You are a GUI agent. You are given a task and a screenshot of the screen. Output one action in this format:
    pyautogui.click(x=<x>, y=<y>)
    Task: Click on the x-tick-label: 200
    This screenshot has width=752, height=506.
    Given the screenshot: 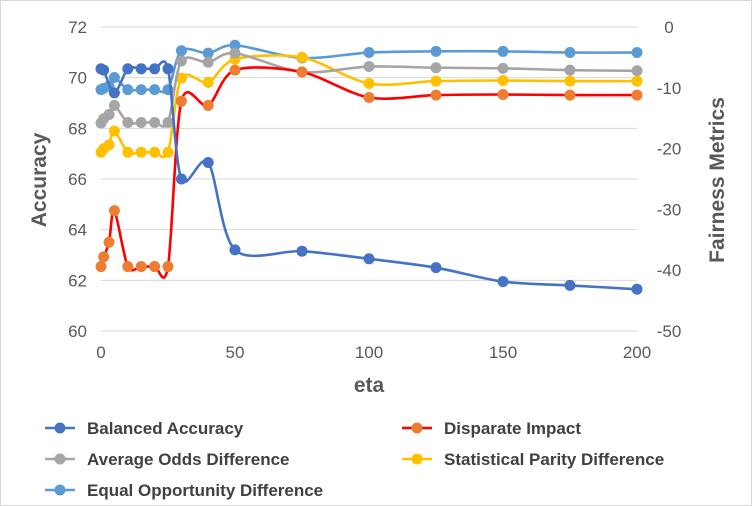 What is the action you would take?
    pyautogui.click(x=637, y=352)
    